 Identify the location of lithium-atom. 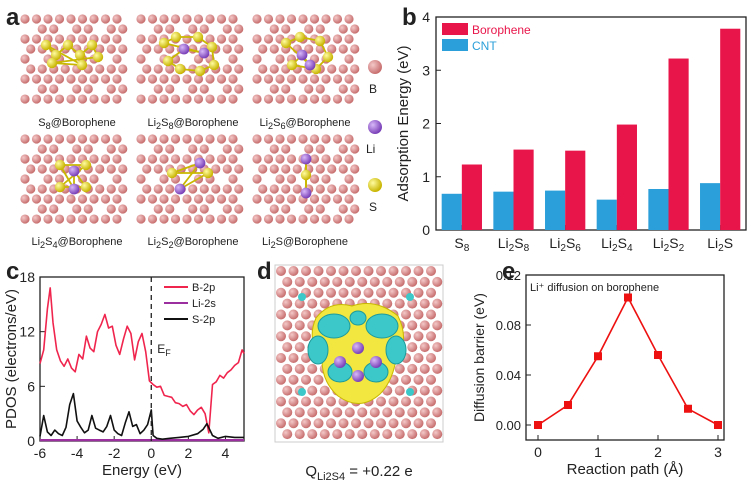
(310, 65).